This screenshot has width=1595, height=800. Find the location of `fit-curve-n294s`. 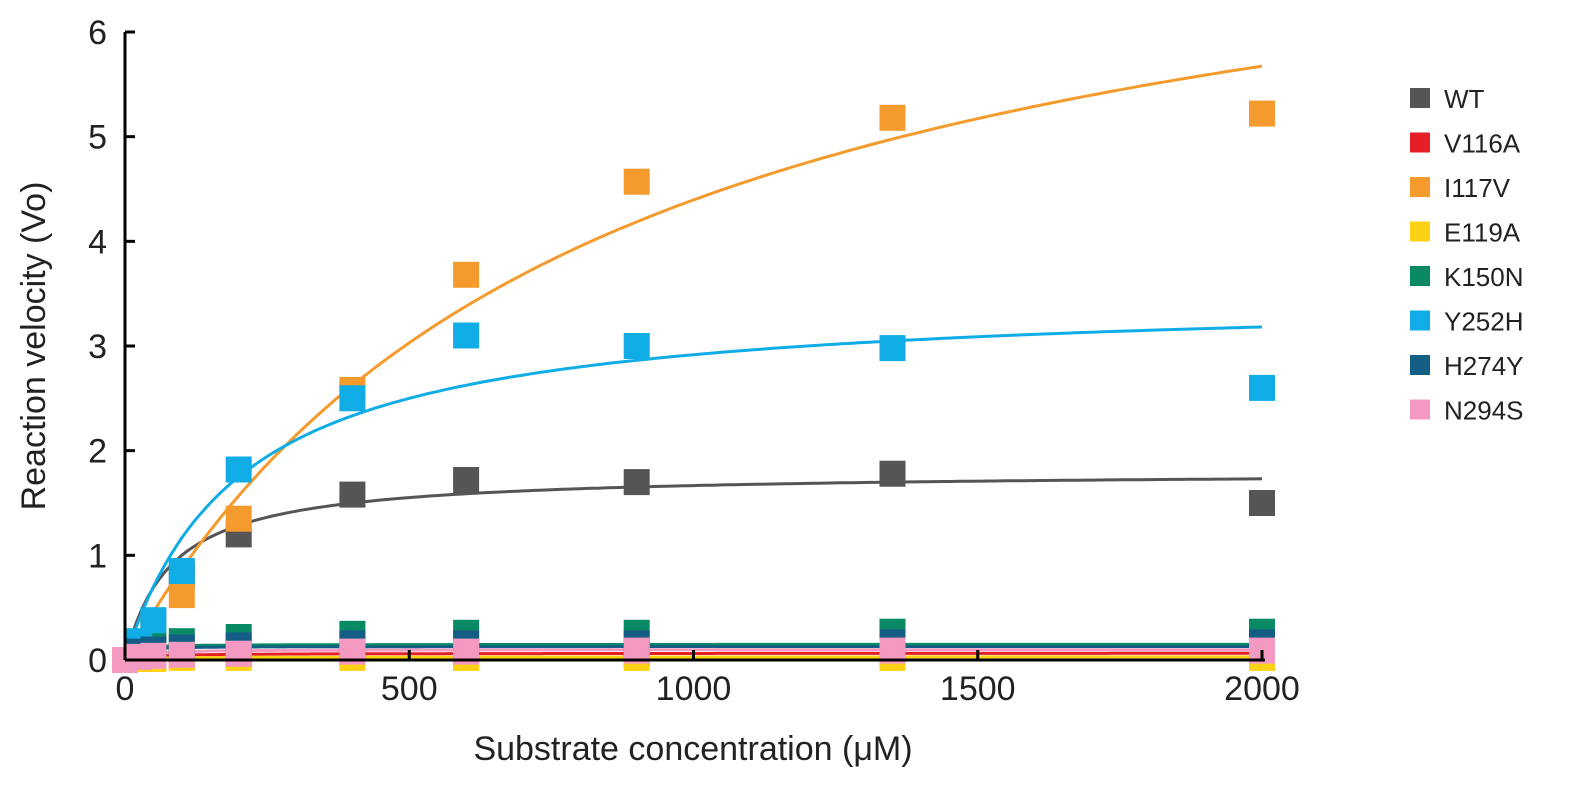

fit-curve-n294s is located at coordinates (693, 655).